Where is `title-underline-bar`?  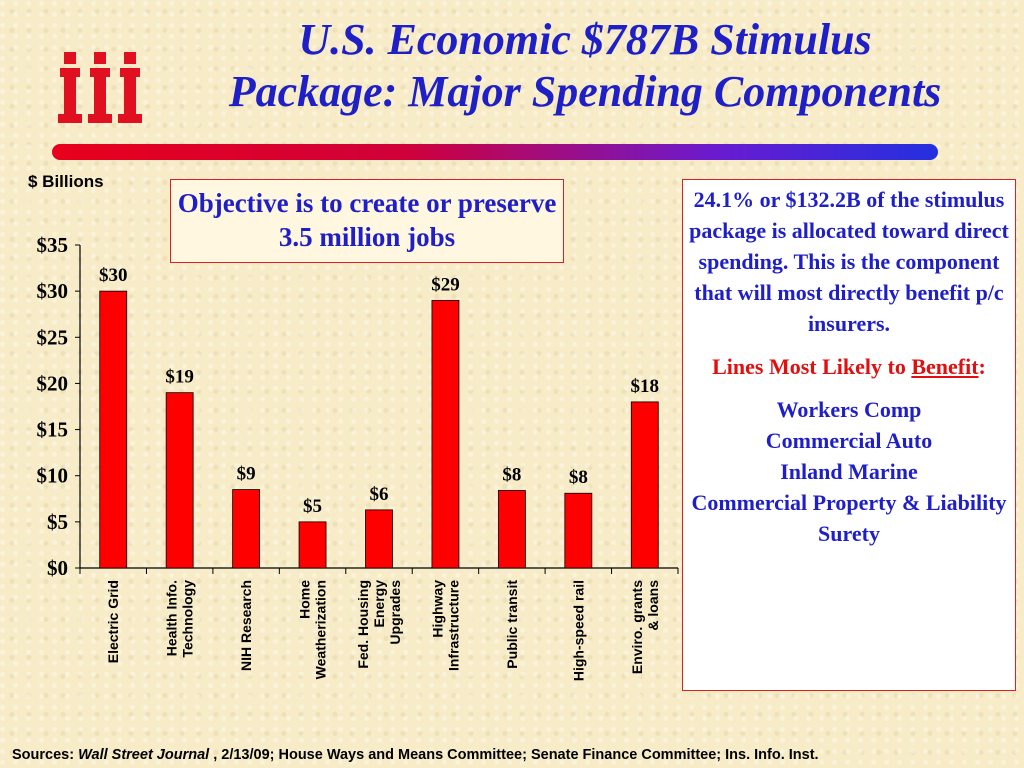
title-underline-bar is located at coordinates (495, 152).